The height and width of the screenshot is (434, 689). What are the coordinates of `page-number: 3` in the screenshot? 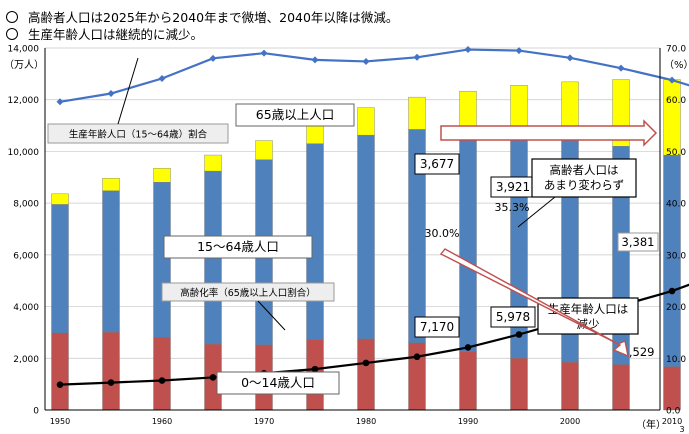 It's located at (681, 429).